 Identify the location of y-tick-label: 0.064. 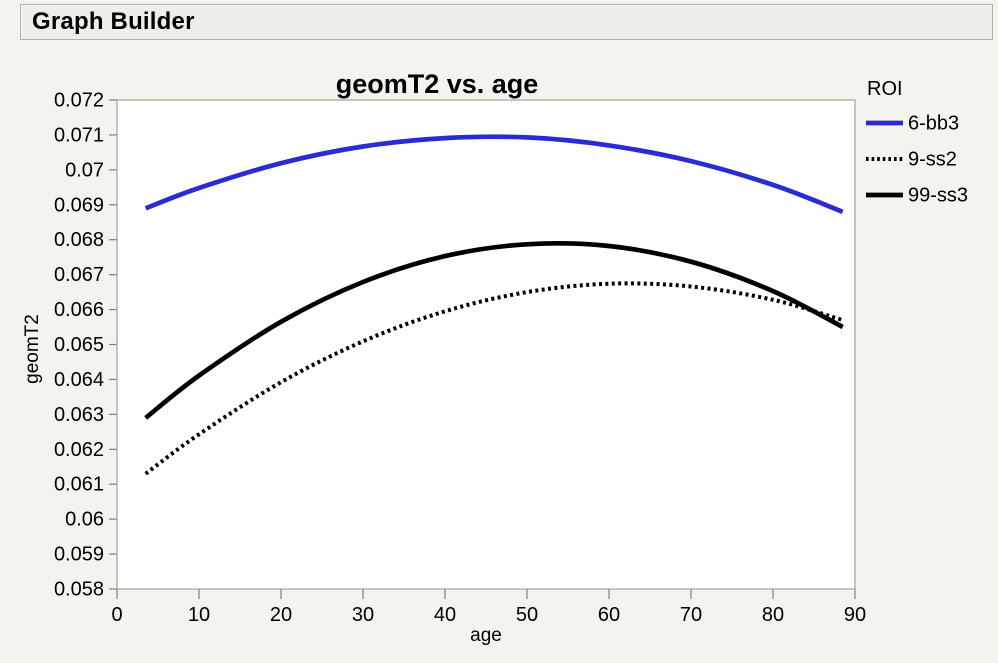
(79, 380).